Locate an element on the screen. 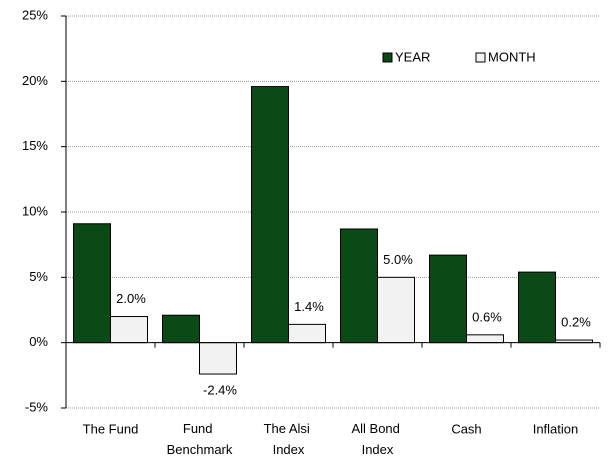 This screenshot has width=616, height=461. data-label: 2.0% is located at coordinates (131, 298).